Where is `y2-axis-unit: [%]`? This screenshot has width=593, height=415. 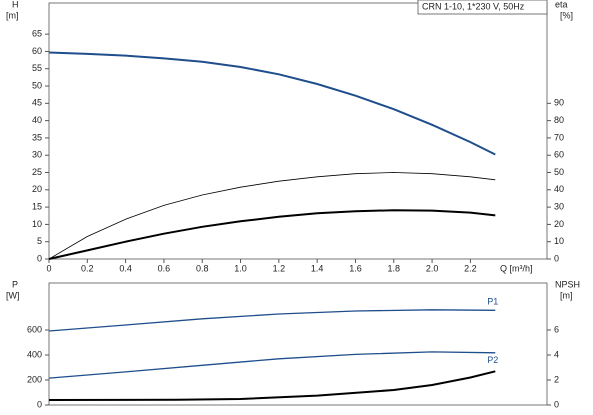 y2-axis-unit: [%] is located at coordinates (566, 15).